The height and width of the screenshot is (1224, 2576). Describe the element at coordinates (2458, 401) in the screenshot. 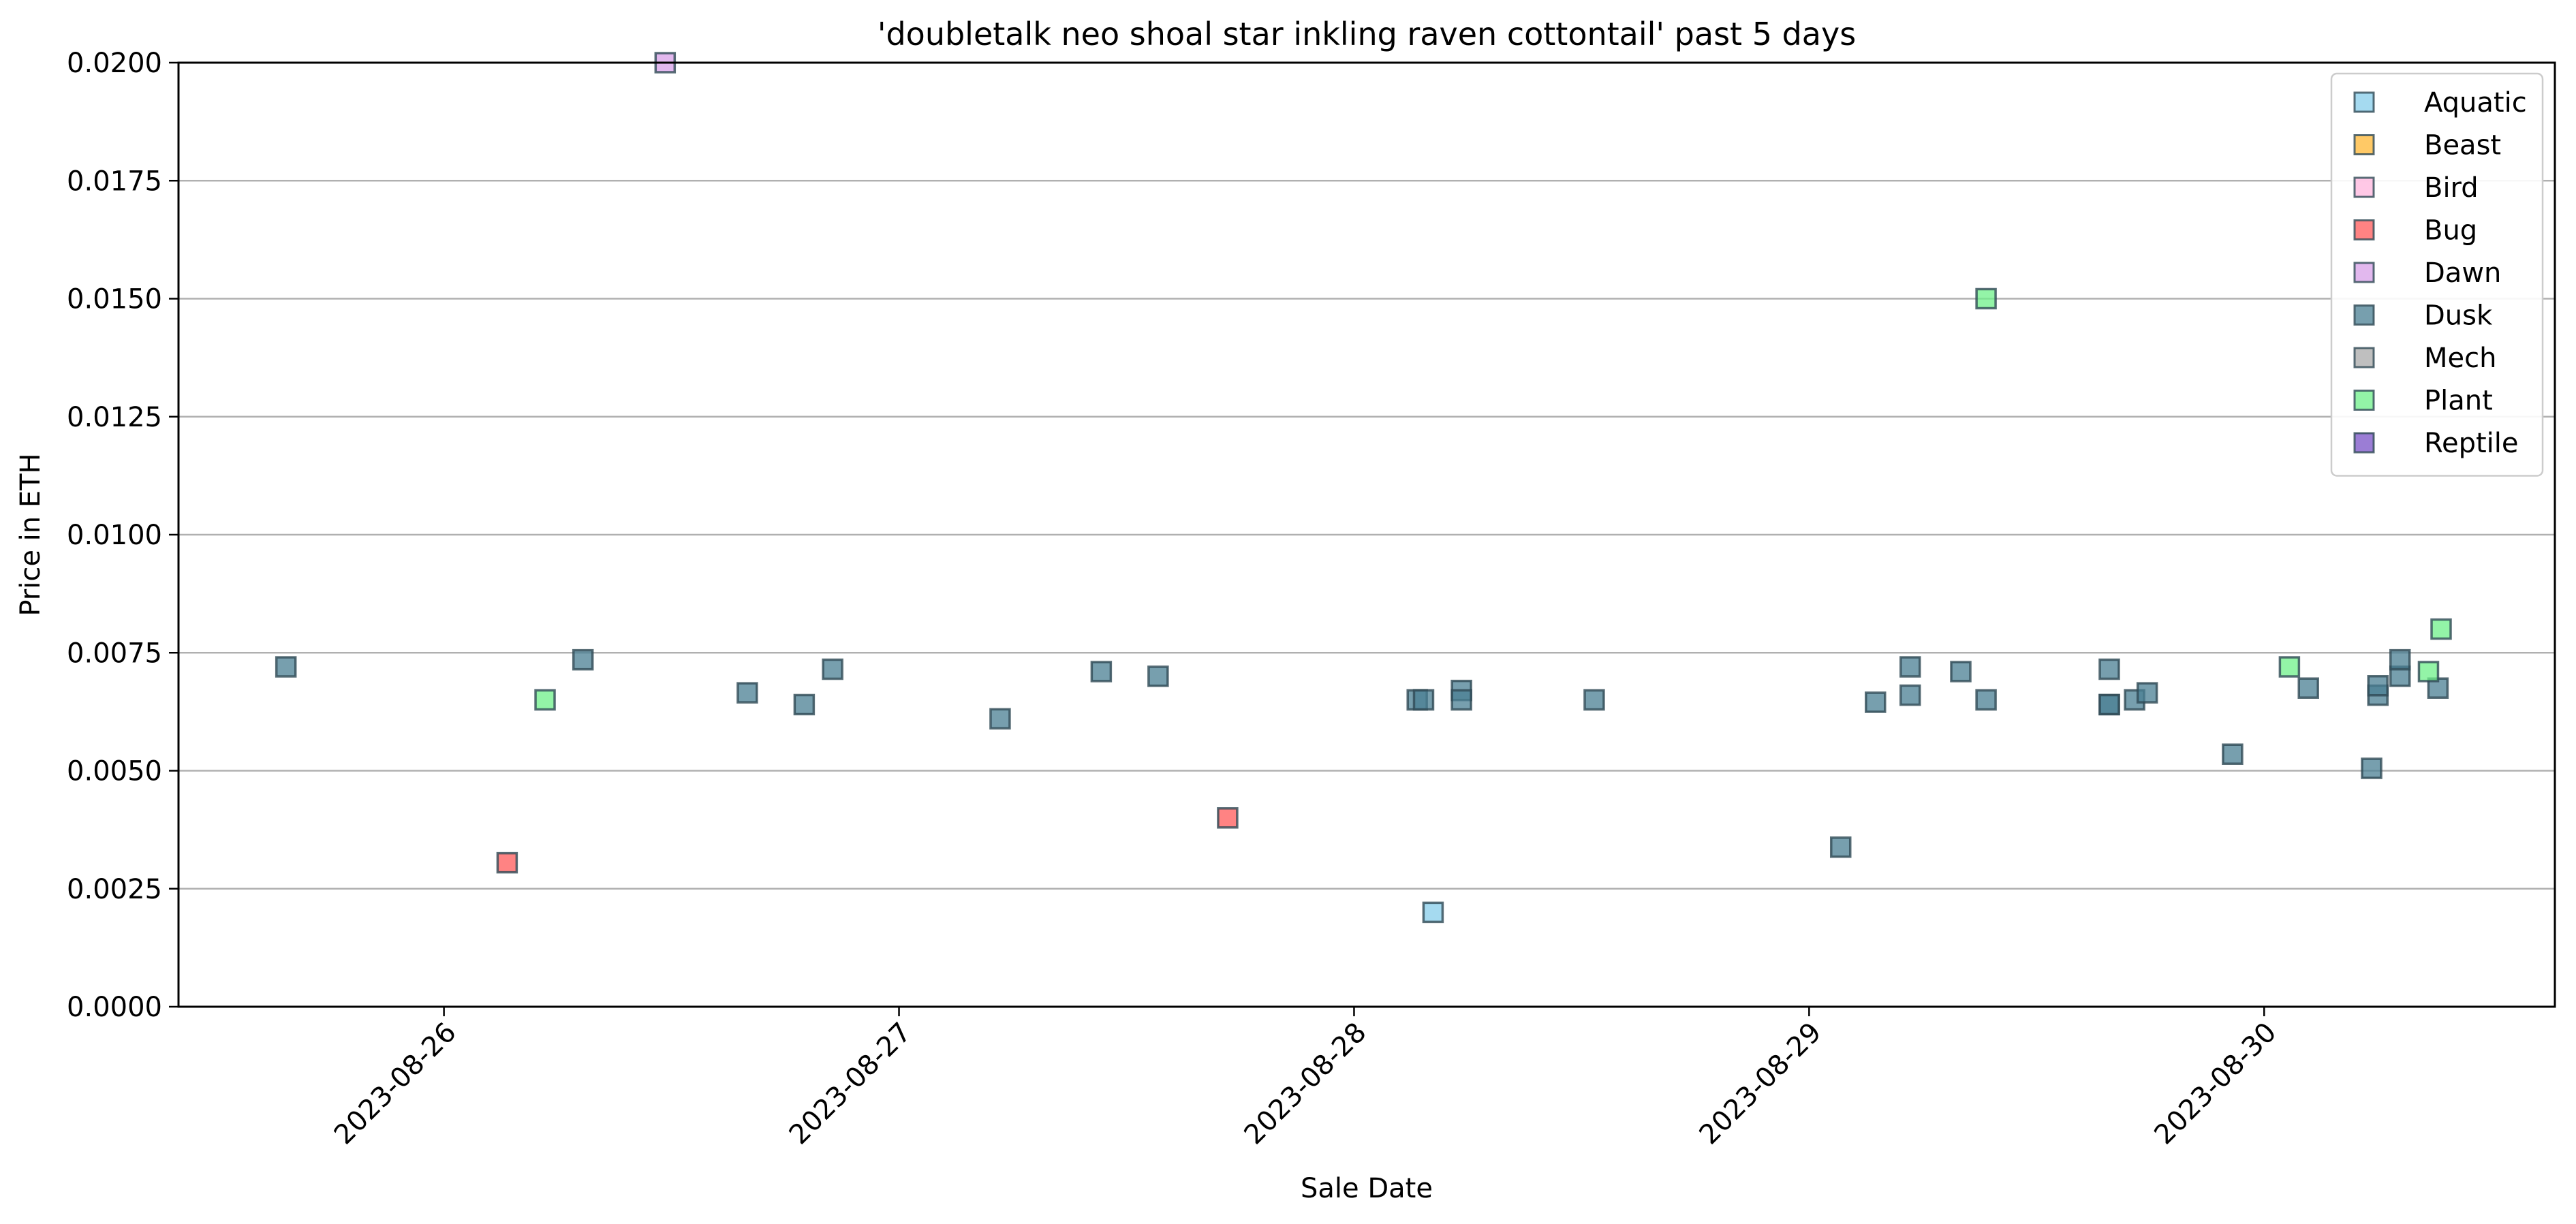

I see `legend-label-plant: Plant` at that location.